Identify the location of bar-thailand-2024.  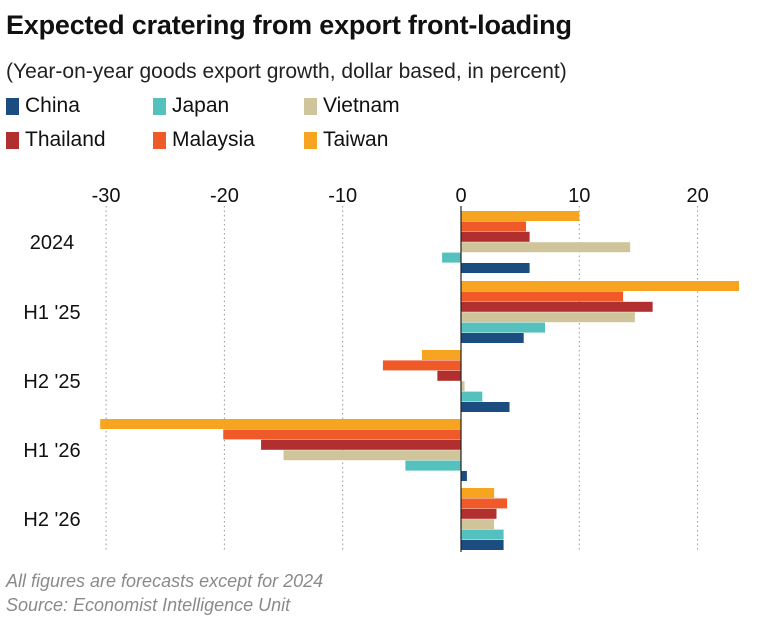
(495, 236).